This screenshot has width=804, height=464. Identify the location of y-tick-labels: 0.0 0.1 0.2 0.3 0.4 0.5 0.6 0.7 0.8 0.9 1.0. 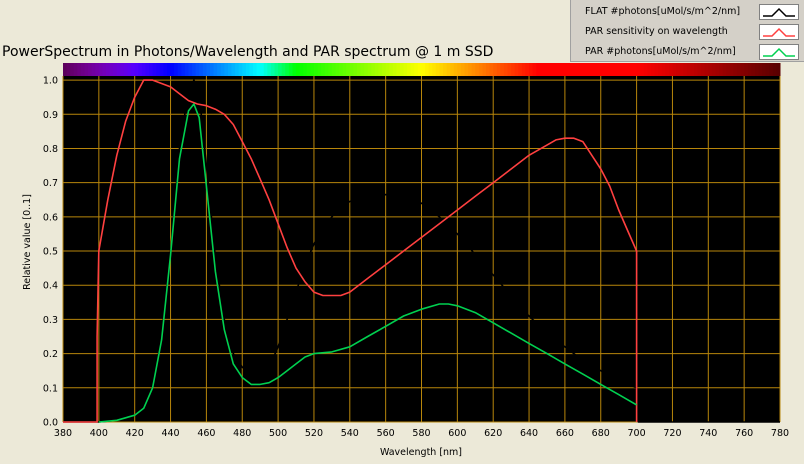
(50, 252).